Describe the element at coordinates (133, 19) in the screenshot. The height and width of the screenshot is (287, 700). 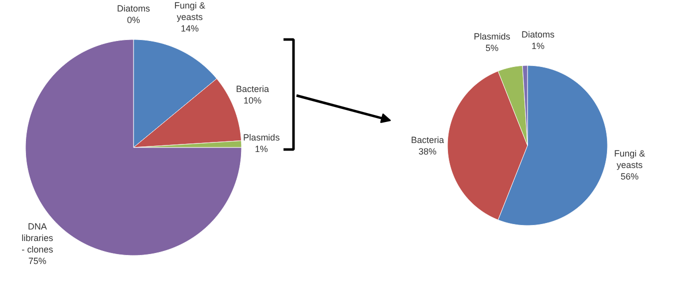
I see `text: 0%` at that location.